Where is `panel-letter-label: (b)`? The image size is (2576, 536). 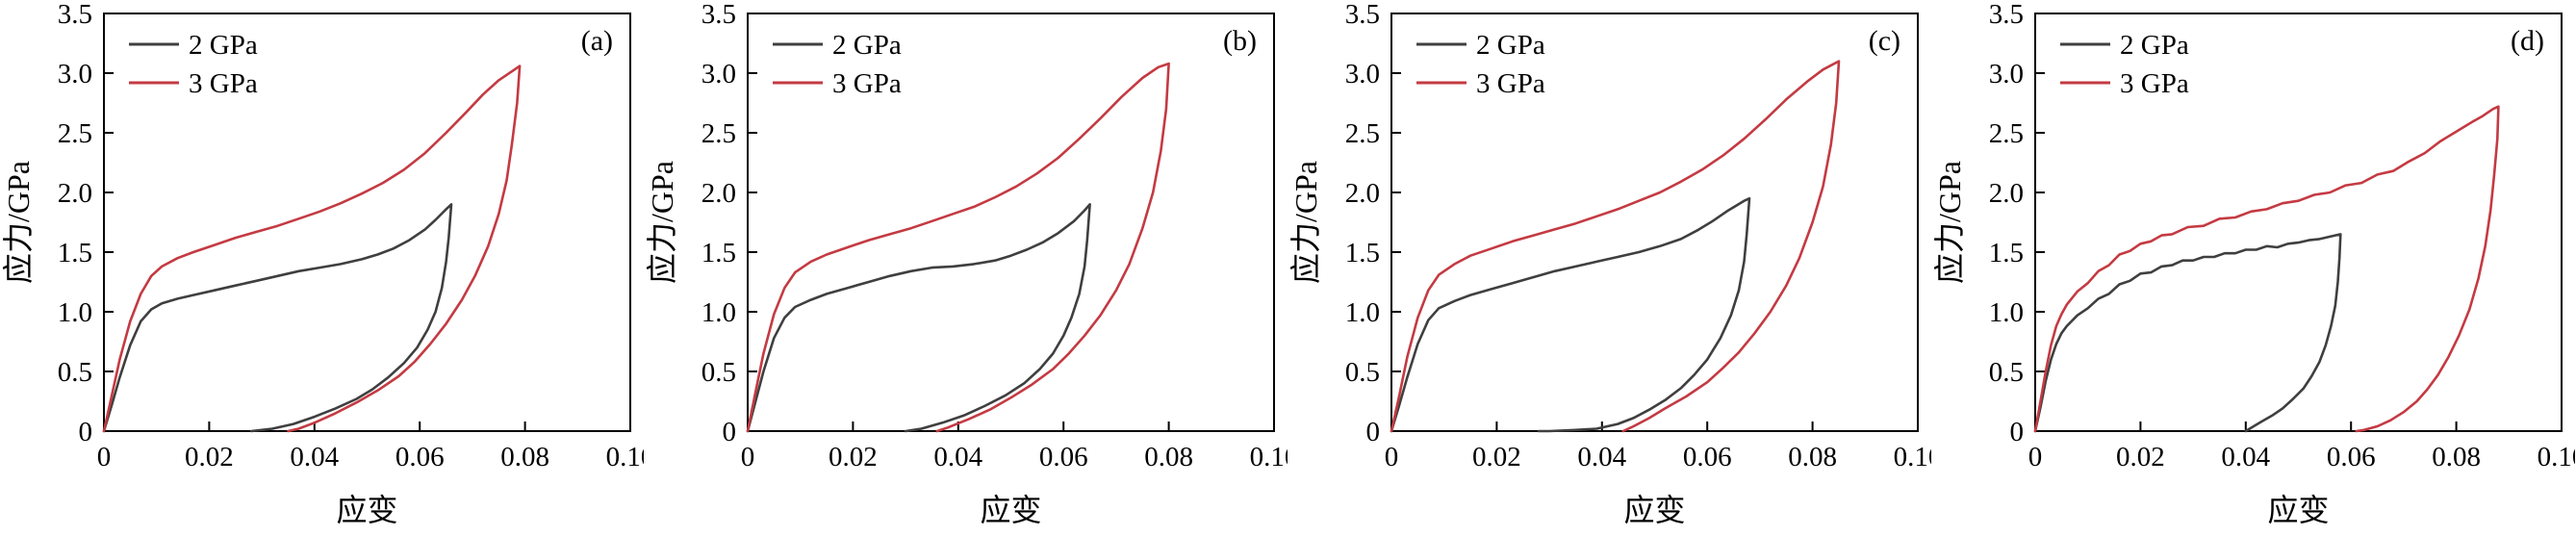
panel-letter-label: (b) is located at coordinates (1240, 41).